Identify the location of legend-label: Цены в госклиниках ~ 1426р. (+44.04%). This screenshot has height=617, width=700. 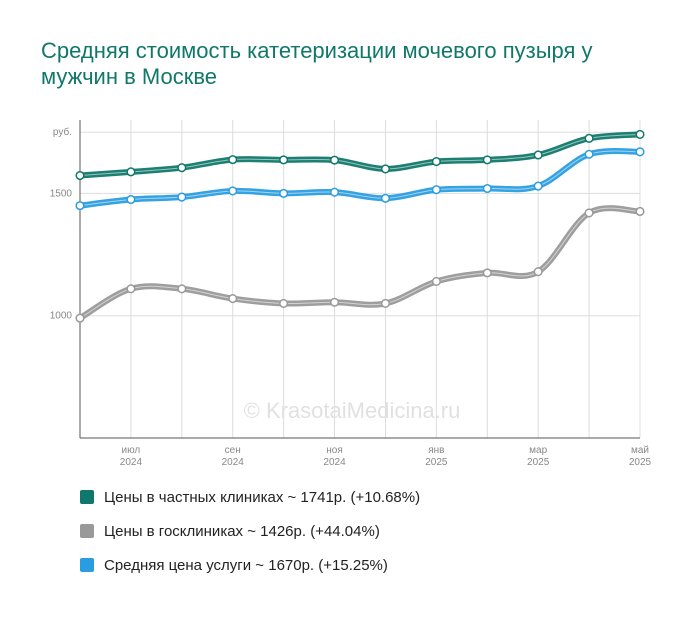
(242, 531).